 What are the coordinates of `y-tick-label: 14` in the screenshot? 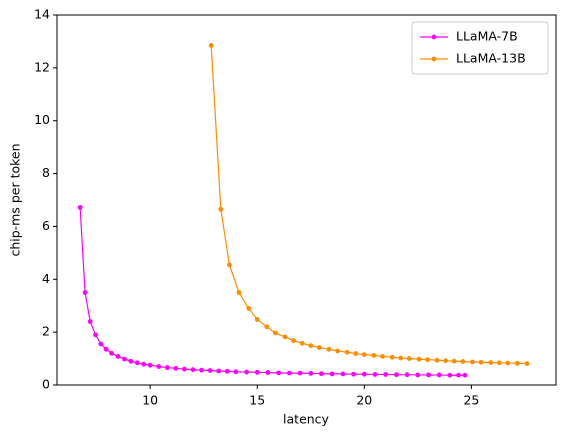 It's located at (42, 14).